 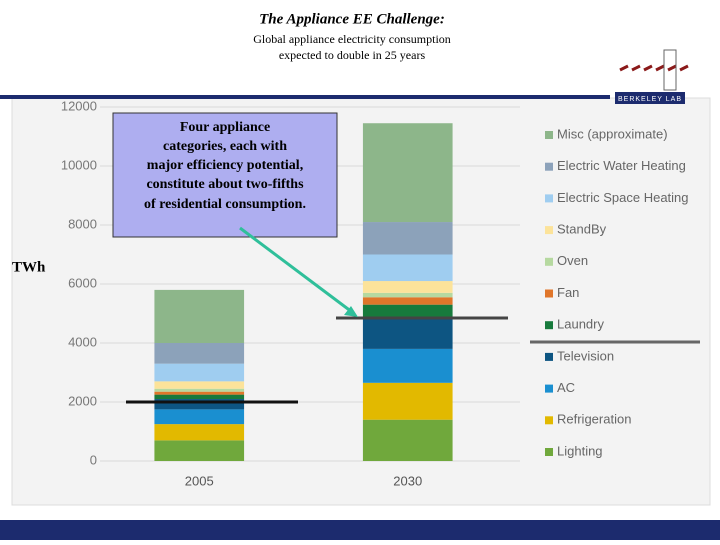 I want to click on legend-label: Lighting, so click(x=580, y=450).